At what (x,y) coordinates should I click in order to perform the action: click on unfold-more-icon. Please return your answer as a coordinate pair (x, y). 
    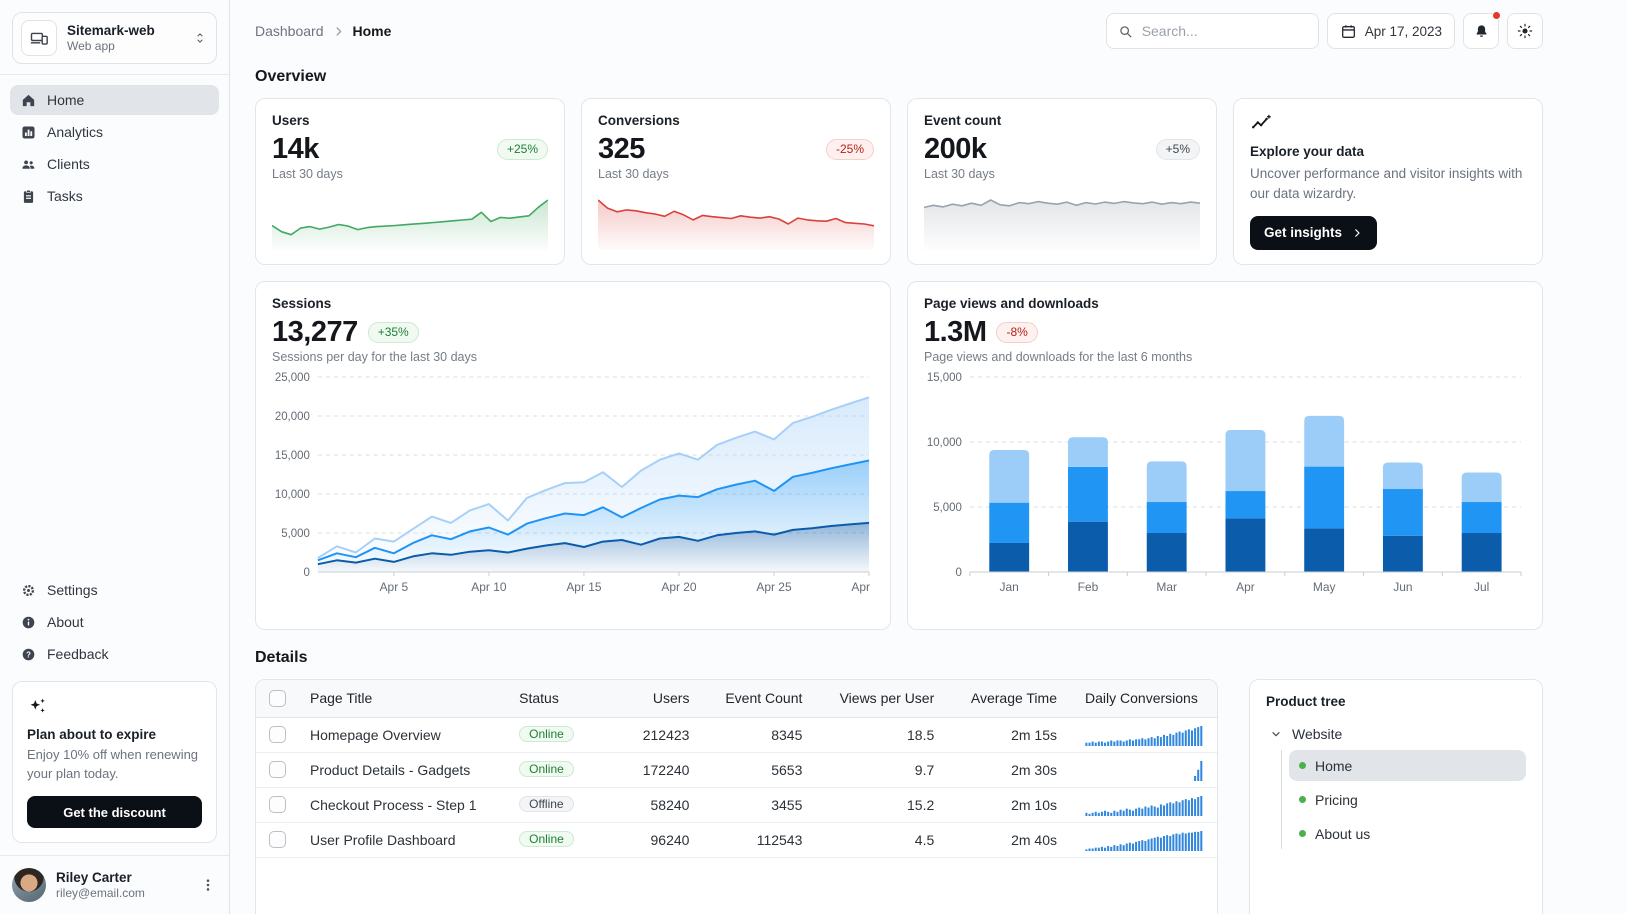
    Looking at the image, I should click on (200, 38).